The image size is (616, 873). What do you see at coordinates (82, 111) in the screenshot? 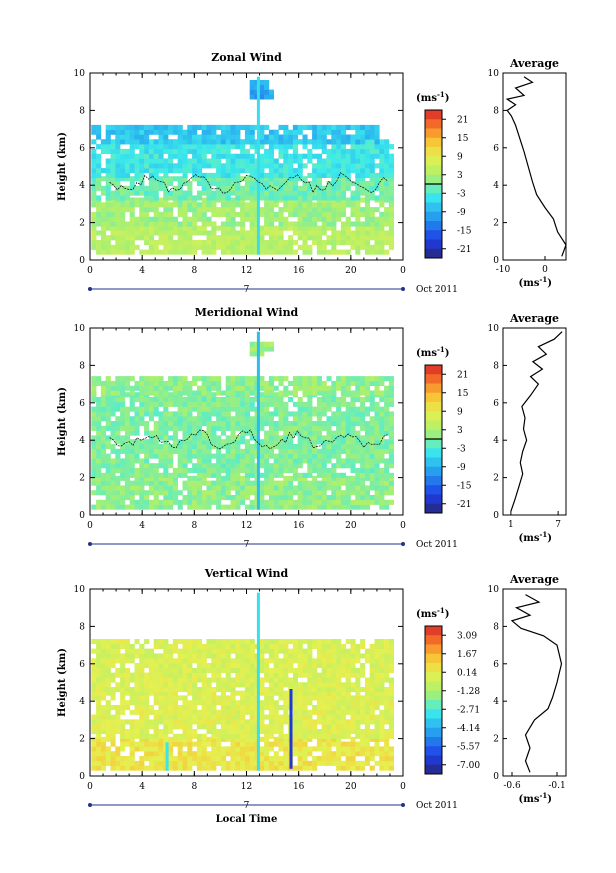
I see `y-tick-label: 8` at bounding box center [82, 111].